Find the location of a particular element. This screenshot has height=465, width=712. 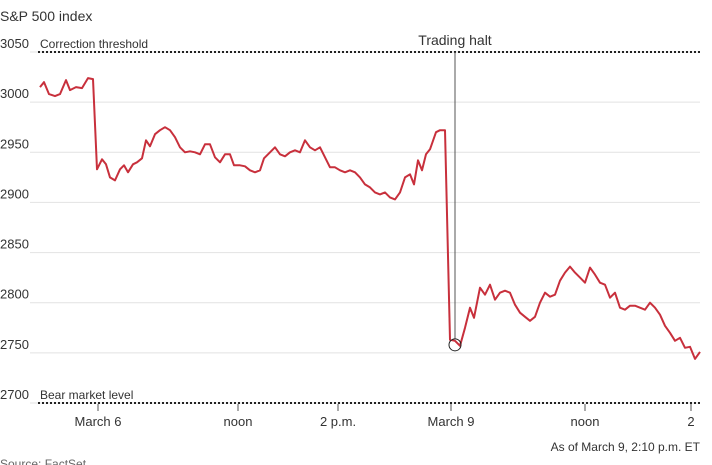

y-tick-label: 2800 is located at coordinates (14, 294).